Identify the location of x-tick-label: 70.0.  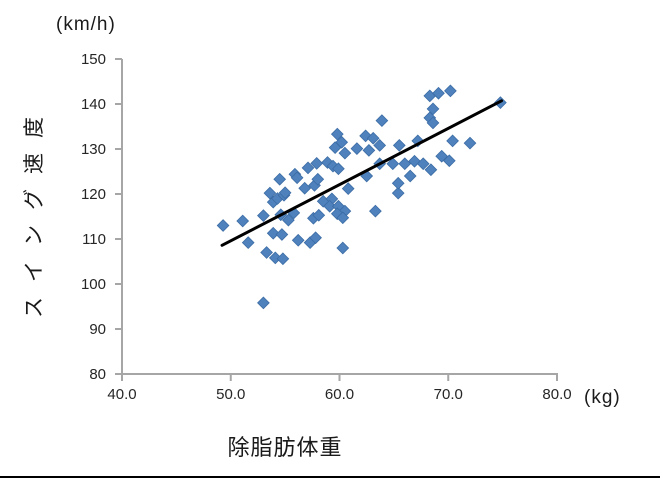
(448, 394).